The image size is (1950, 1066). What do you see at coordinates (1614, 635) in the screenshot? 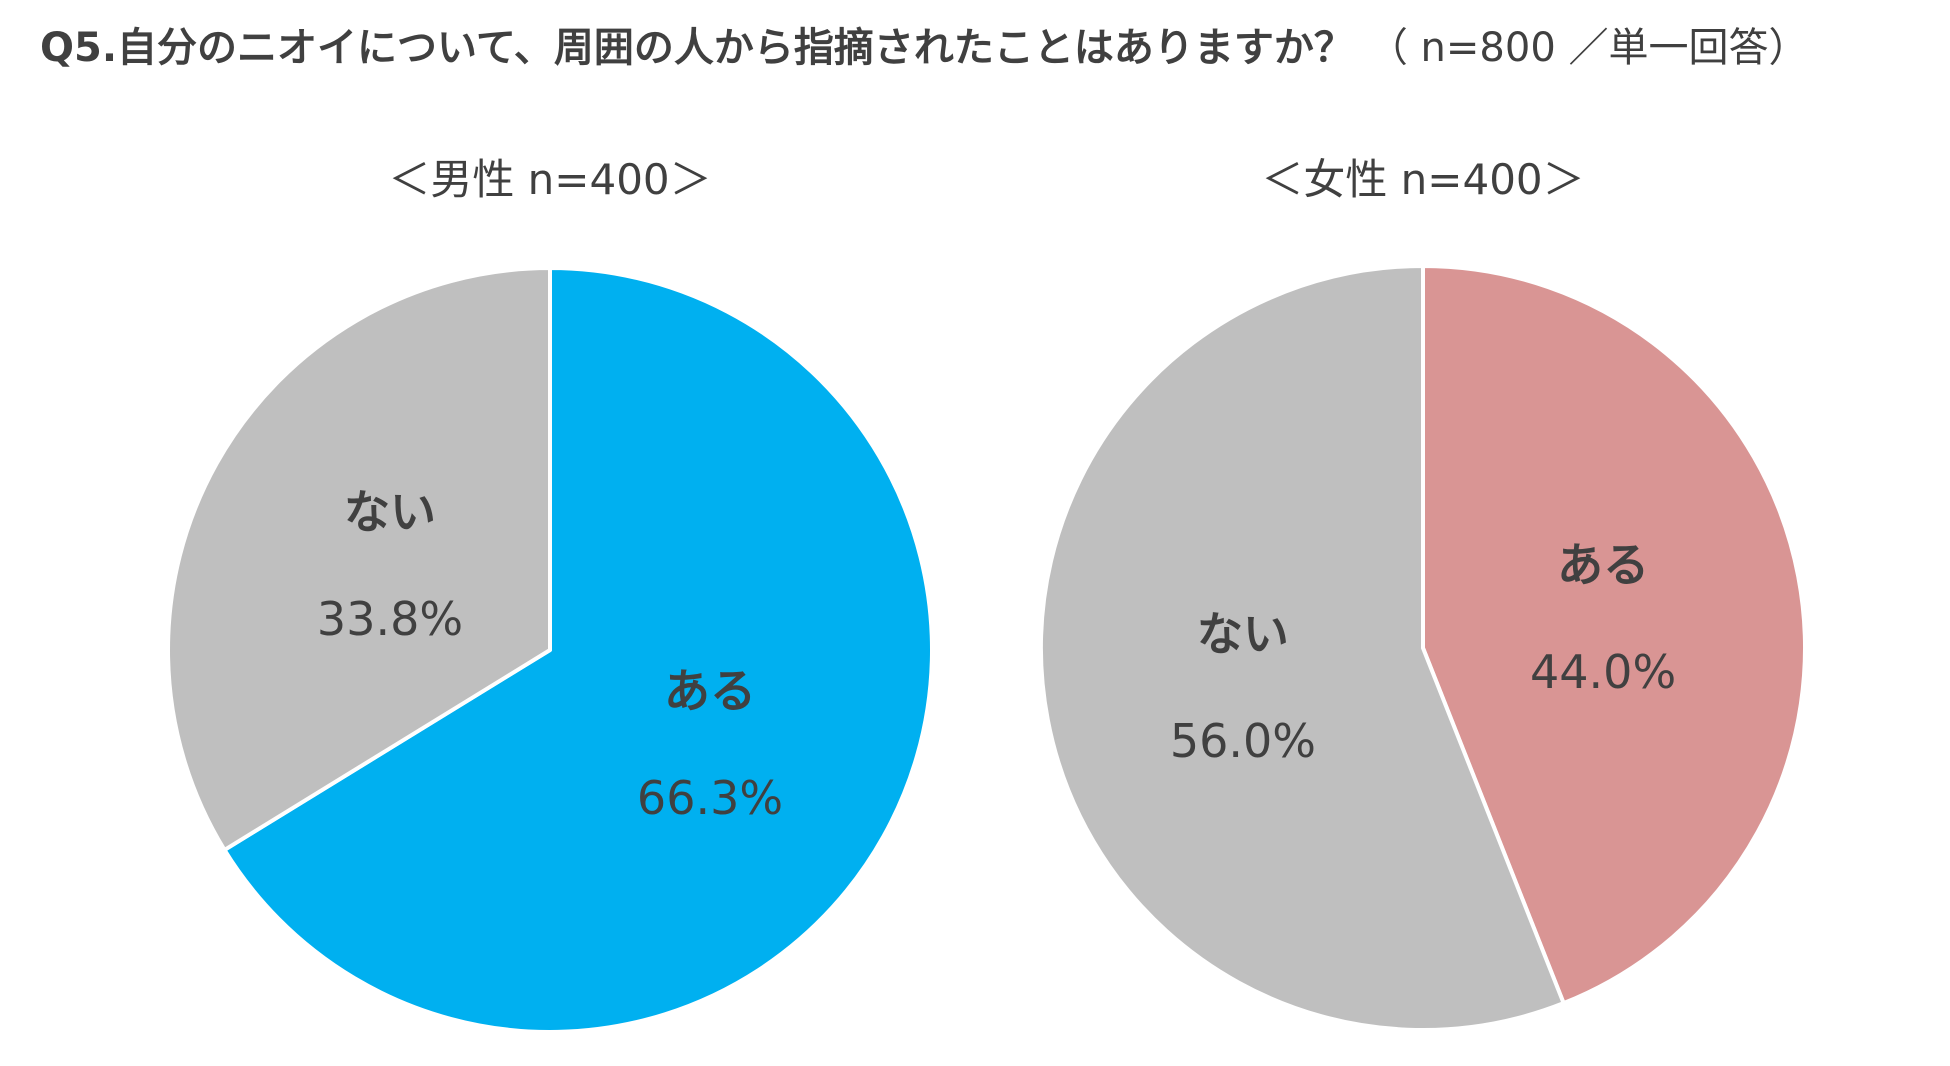
I see `female-slice-aru` at bounding box center [1614, 635].